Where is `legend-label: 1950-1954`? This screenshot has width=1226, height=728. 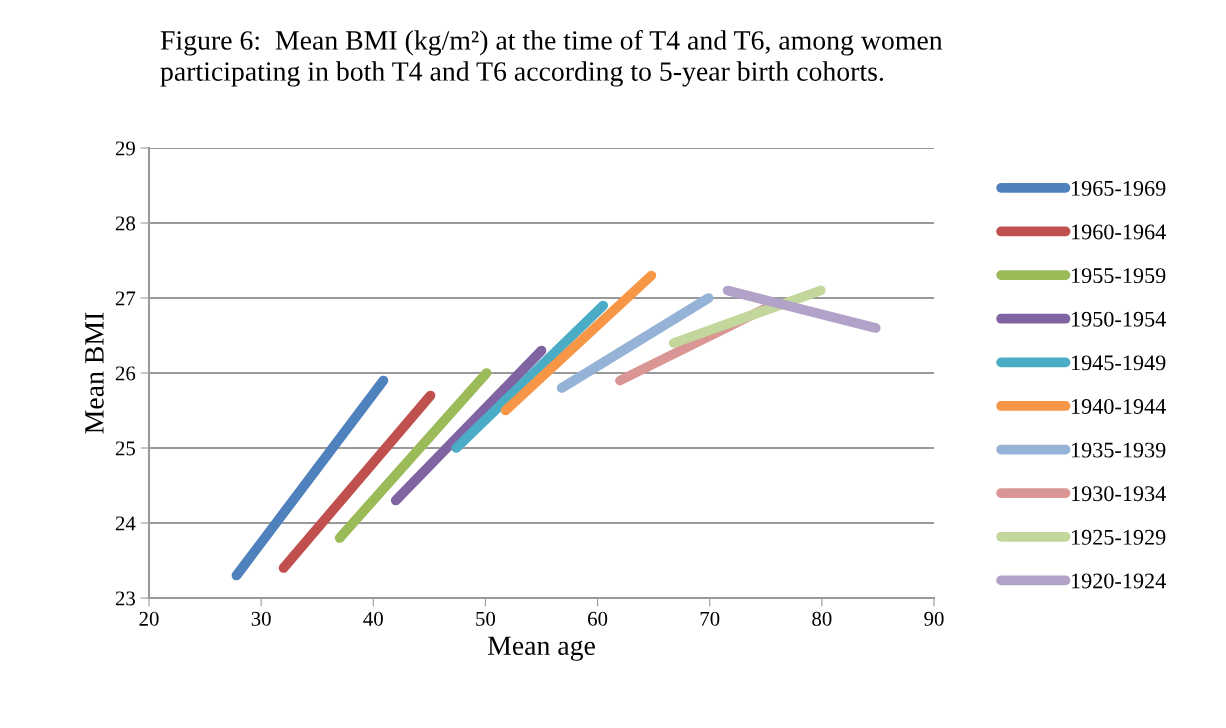
legend-label: 1950-1954 is located at coordinates (1118, 319).